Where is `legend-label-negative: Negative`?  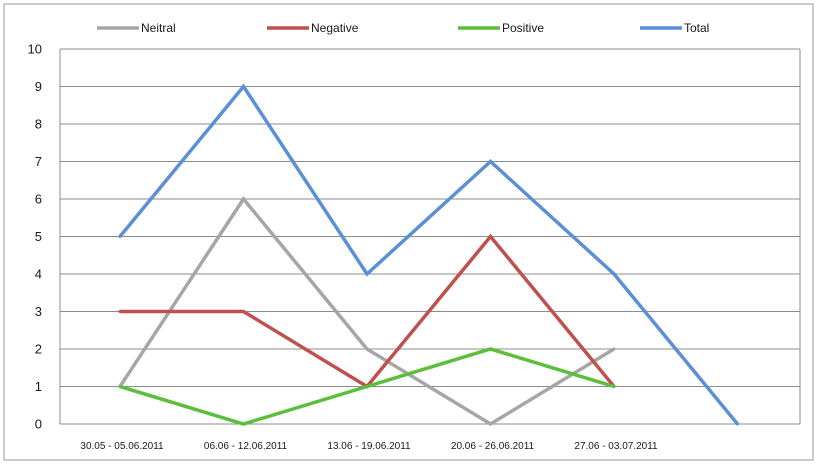
legend-label-negative: Negative is located at coordinates (335, 28).